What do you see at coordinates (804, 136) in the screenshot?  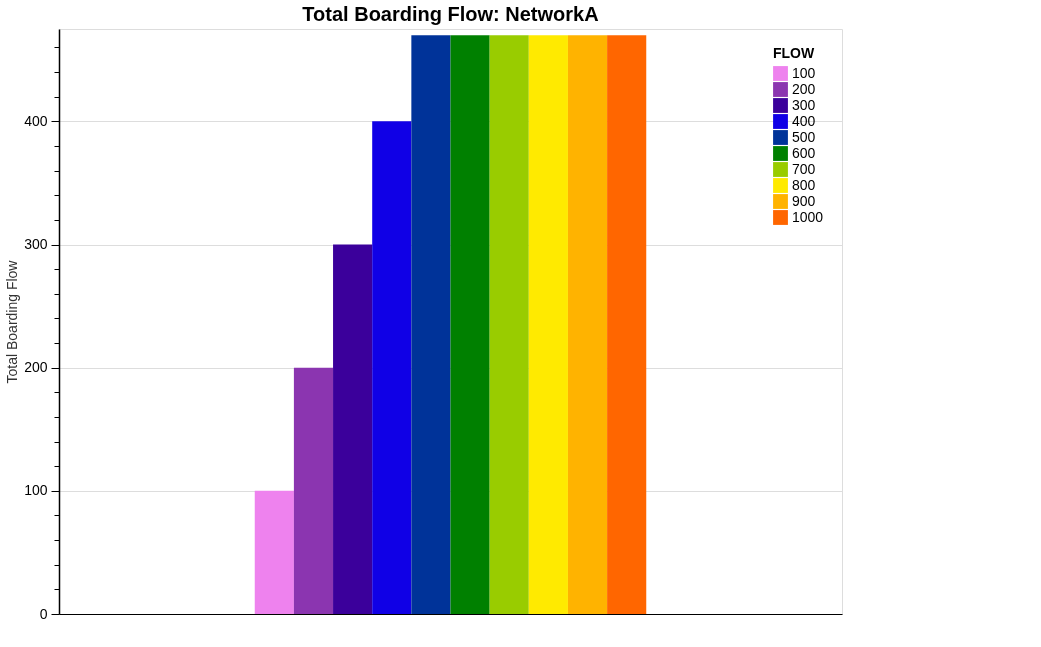 I see `legend-label: 500` at bounding box center [804, 136].